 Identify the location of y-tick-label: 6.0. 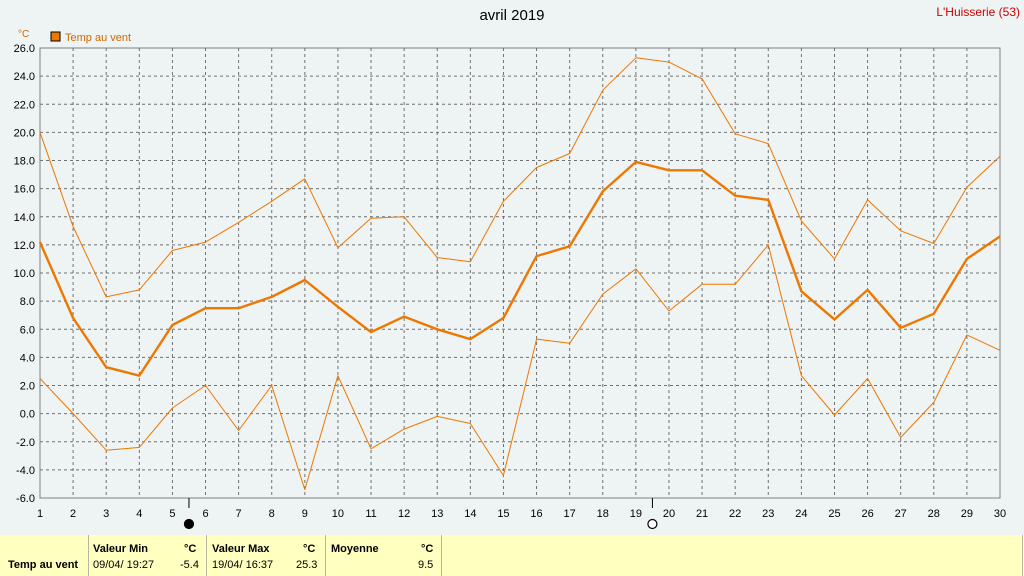
(27, 330).